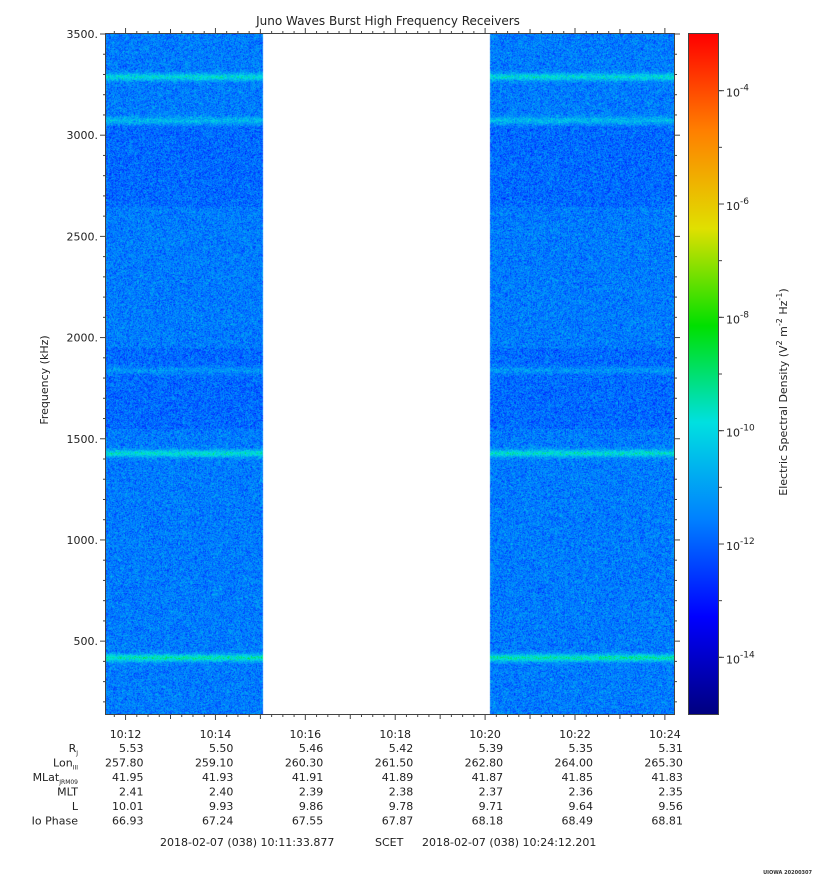  I want to click on ephemeris-value: 2.41, so click(131, 792).